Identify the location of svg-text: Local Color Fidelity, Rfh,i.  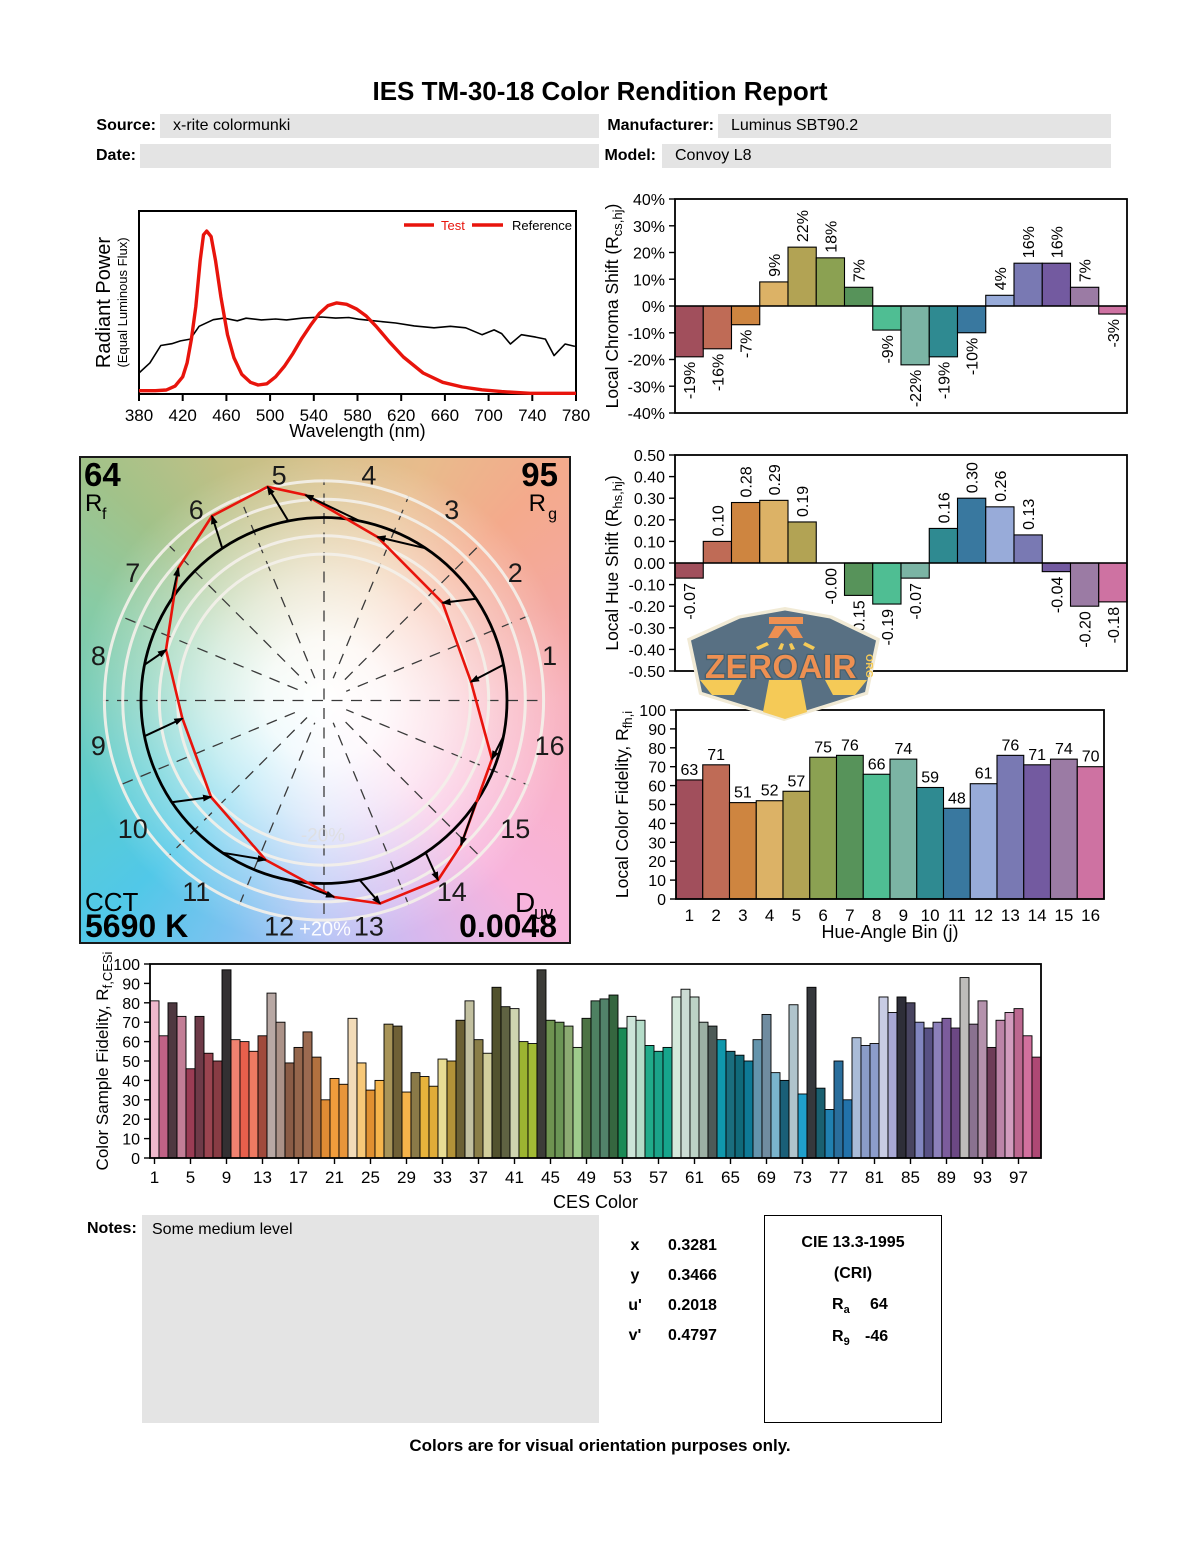
(623, 804).